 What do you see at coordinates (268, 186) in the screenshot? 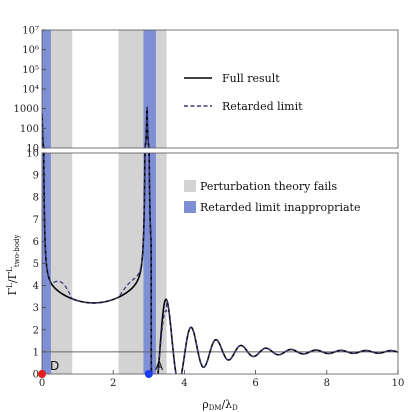
I see `legend-label-perturbation: Perturbation theory fails` at bounding box center [268, 186].